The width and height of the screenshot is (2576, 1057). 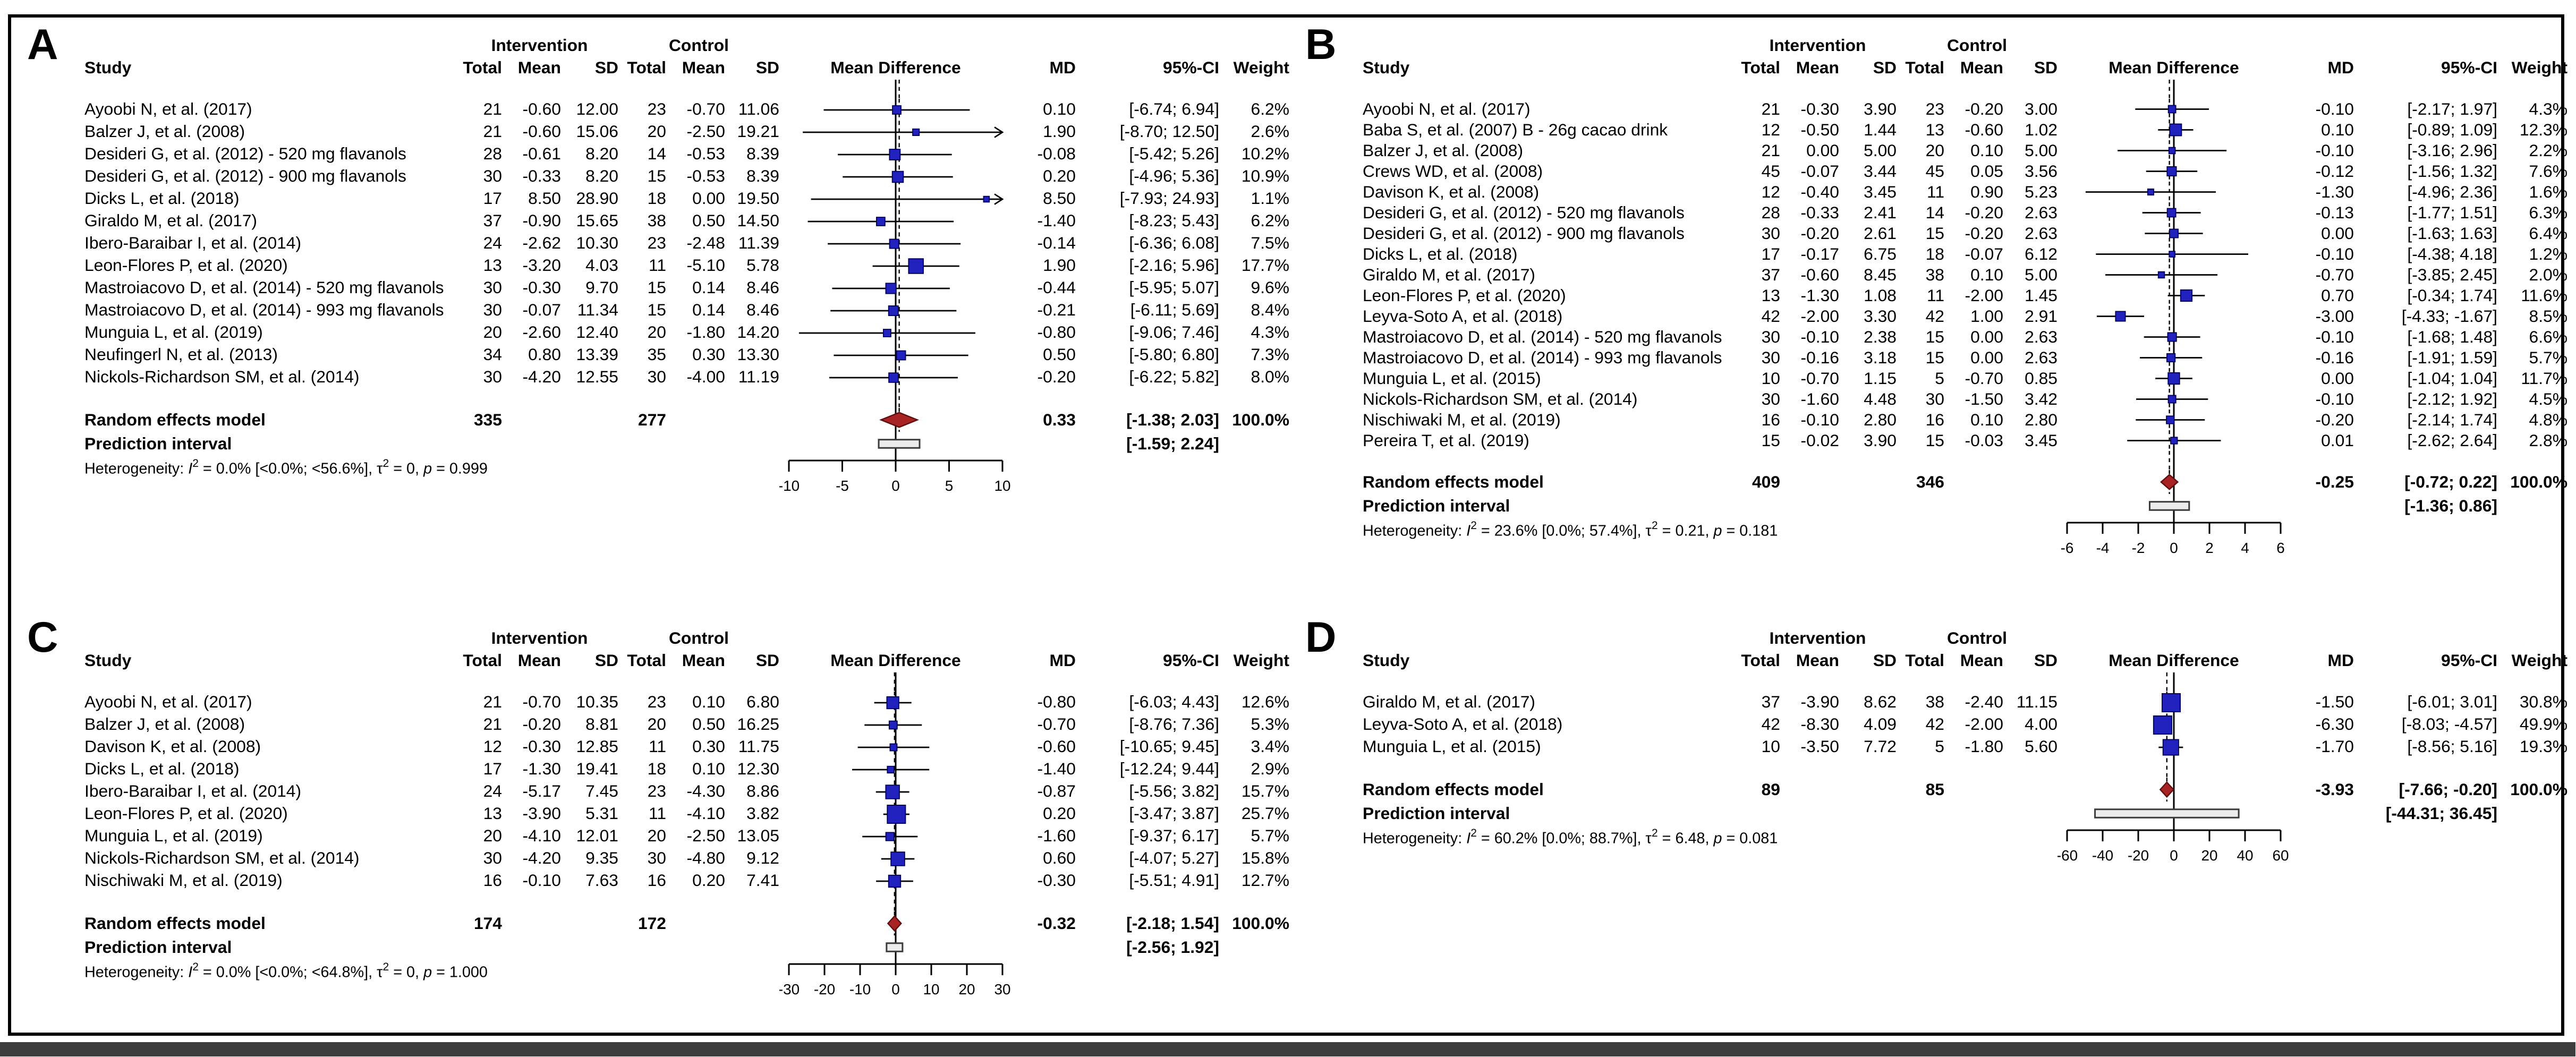 I want to click on control-mean: -0.70, so click(x=1984, y=378).